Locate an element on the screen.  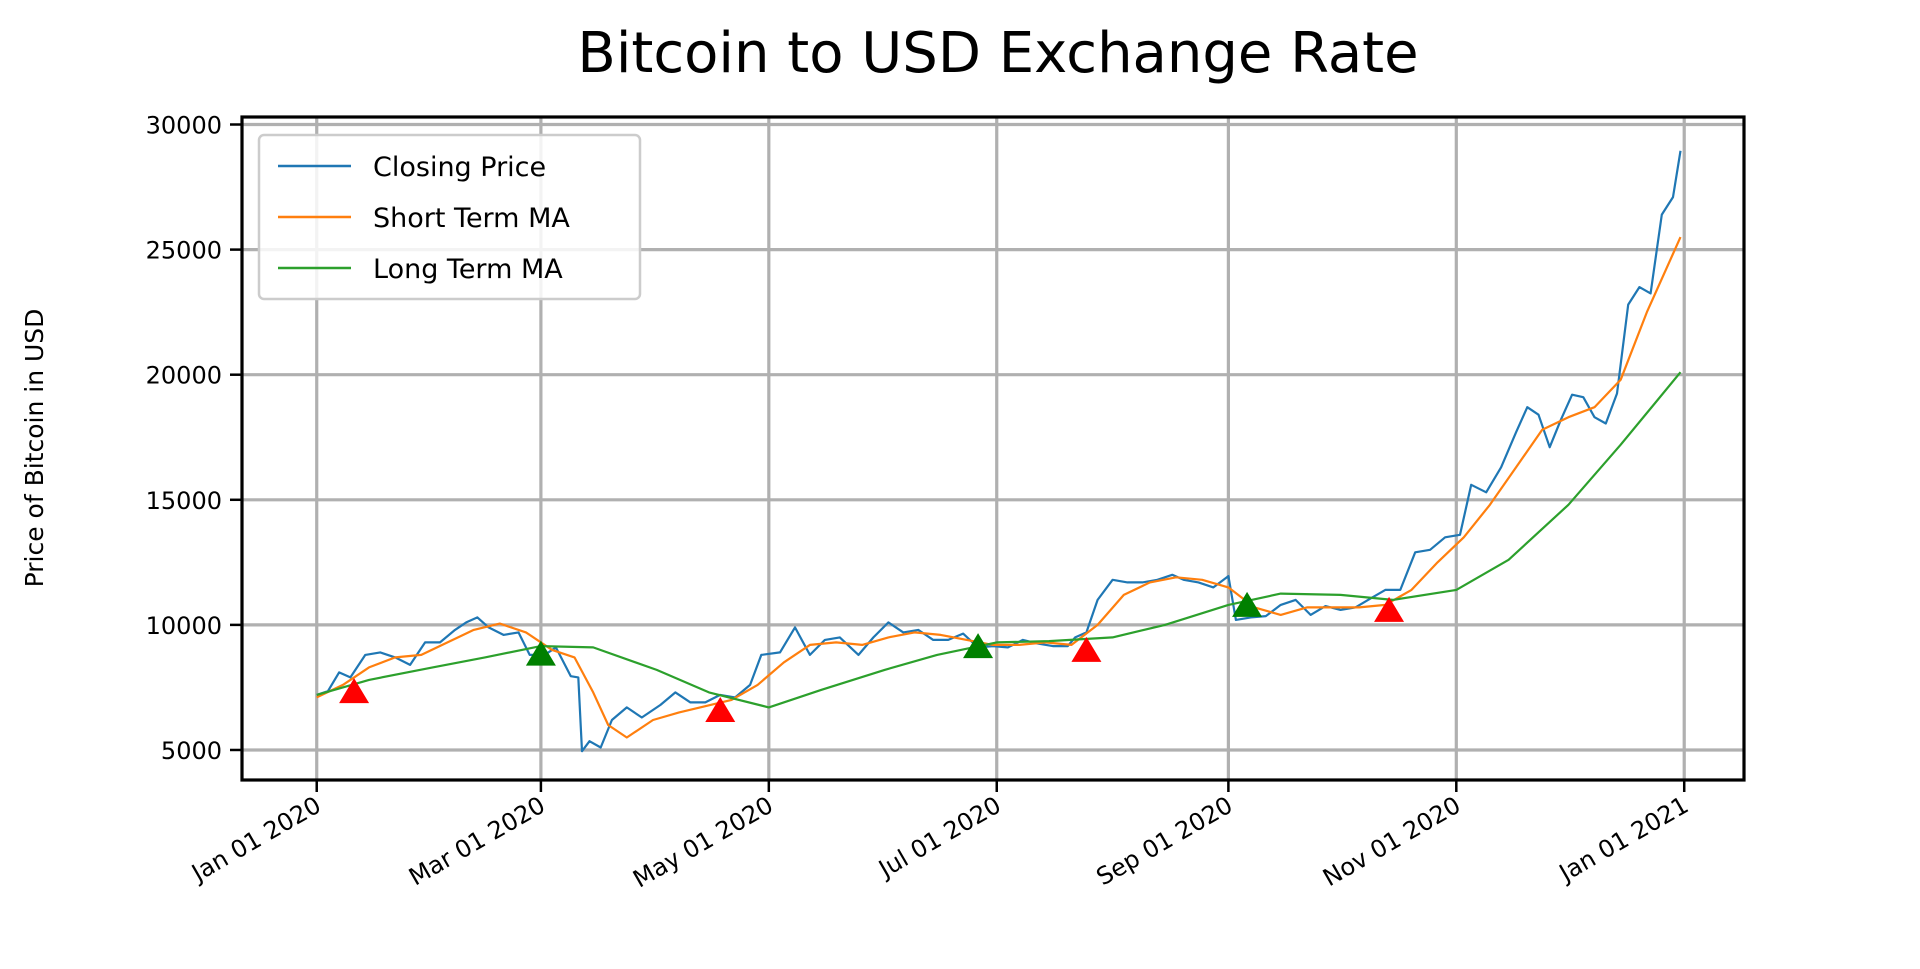
x-tick-label: Jul 01 2020 is located at coordinates (938, 837).